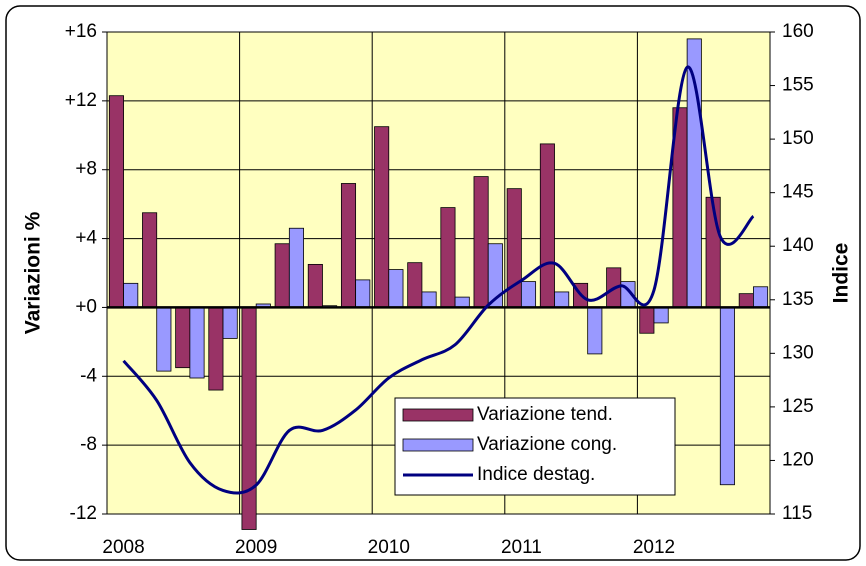 The image size is (866, 566). What do you see at coordinates (798, 245) in the screenshot?
I see `y2-tick-label: 140` at bounding box center [798, 245].